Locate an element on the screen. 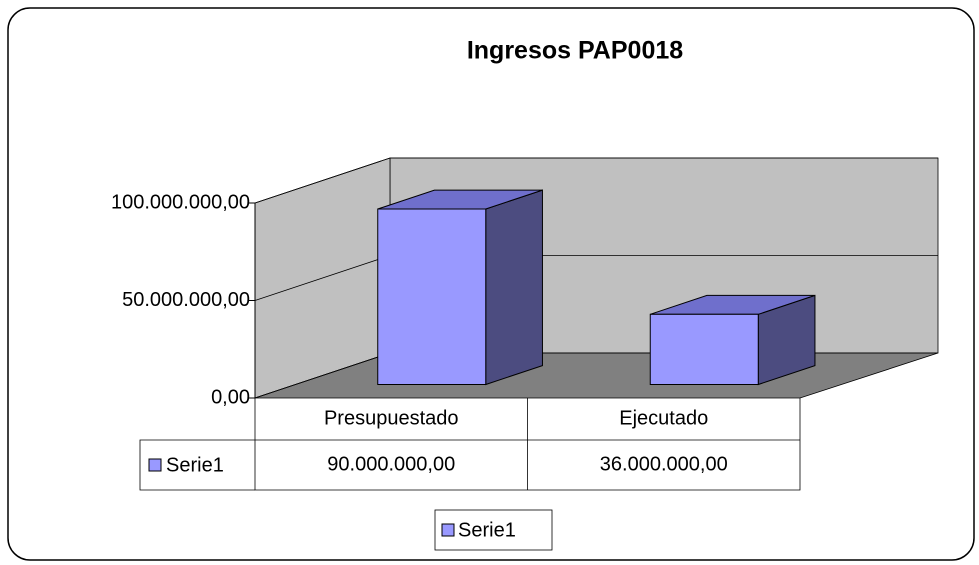 Image resolution: width=979 pixels, height=565 pixels. y-tick-label: 100.000.000,00 is located at coordinates (180, 202).